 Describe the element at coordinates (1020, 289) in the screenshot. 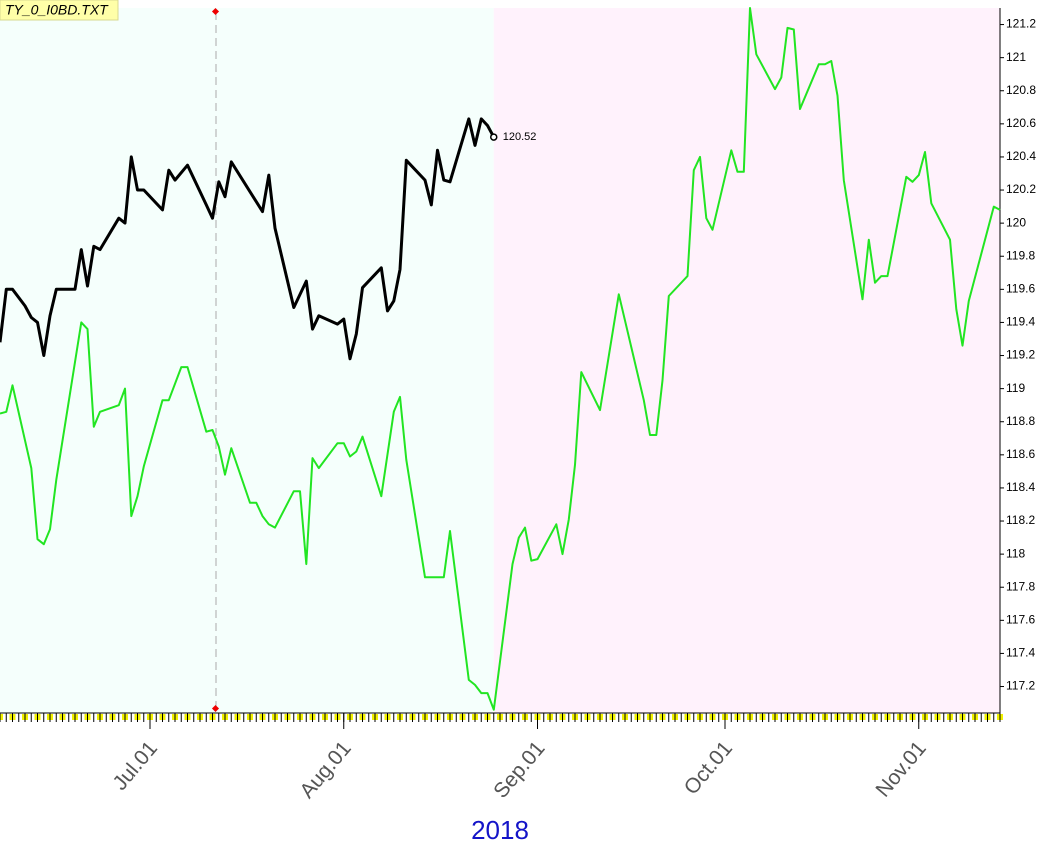

I see `y-tick-label: 119.6` at that location.